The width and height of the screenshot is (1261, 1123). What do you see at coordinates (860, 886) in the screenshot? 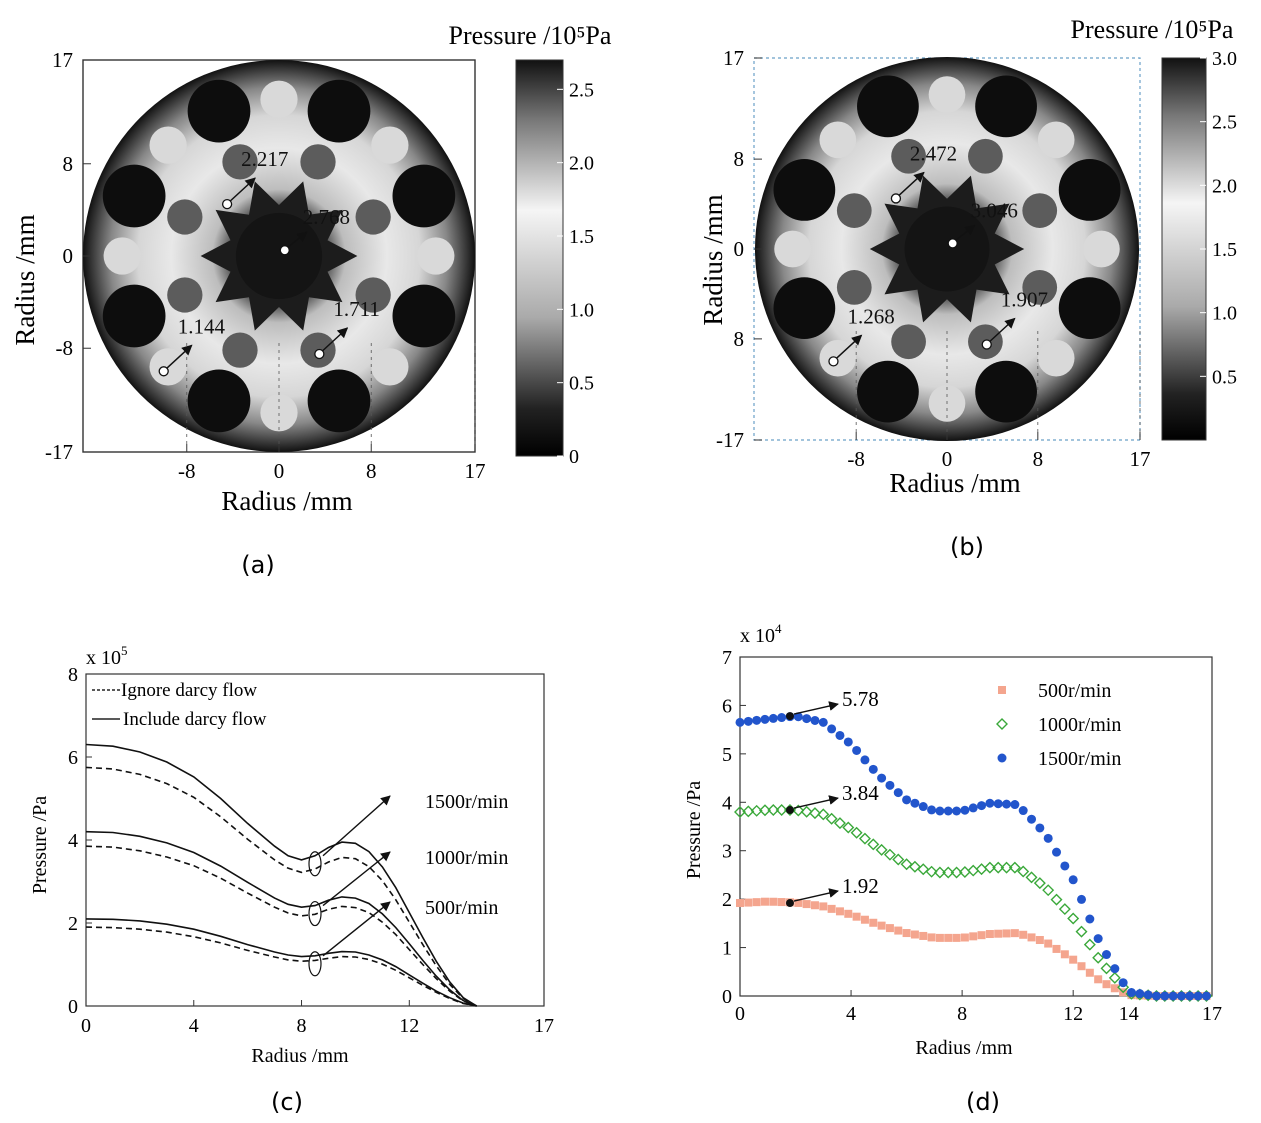
I see `annotation-label: 1.92` at bounding box center [860, 886].